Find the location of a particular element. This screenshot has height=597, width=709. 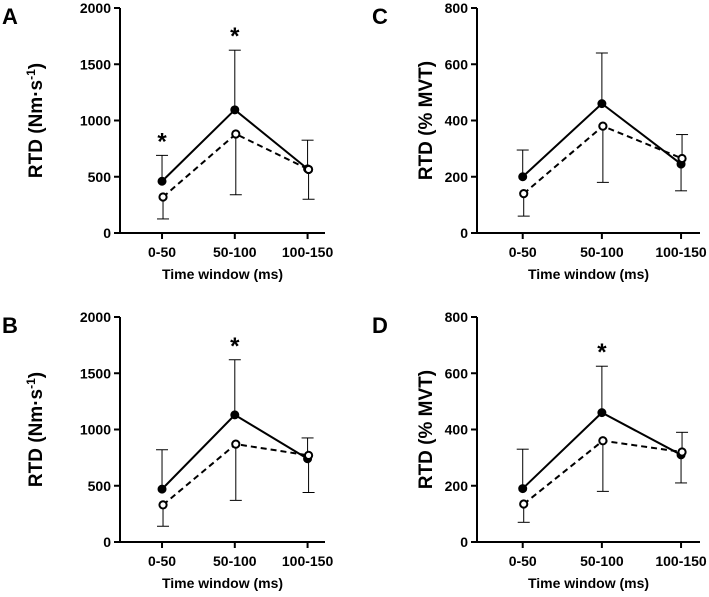

panel-letter: B is located at coordinates (10, 325).